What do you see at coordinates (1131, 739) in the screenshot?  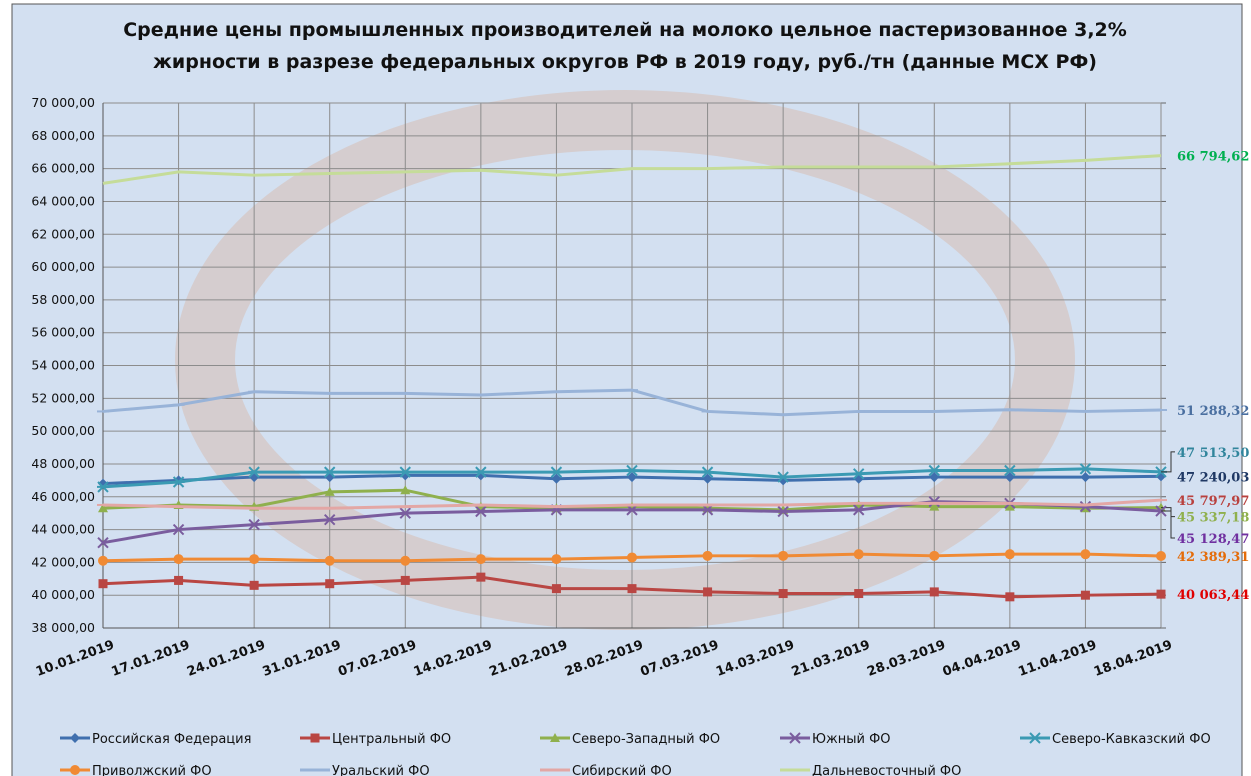 I see `legend-label: Северо-Кавказский ФО` at bounding box center [1131, 739].